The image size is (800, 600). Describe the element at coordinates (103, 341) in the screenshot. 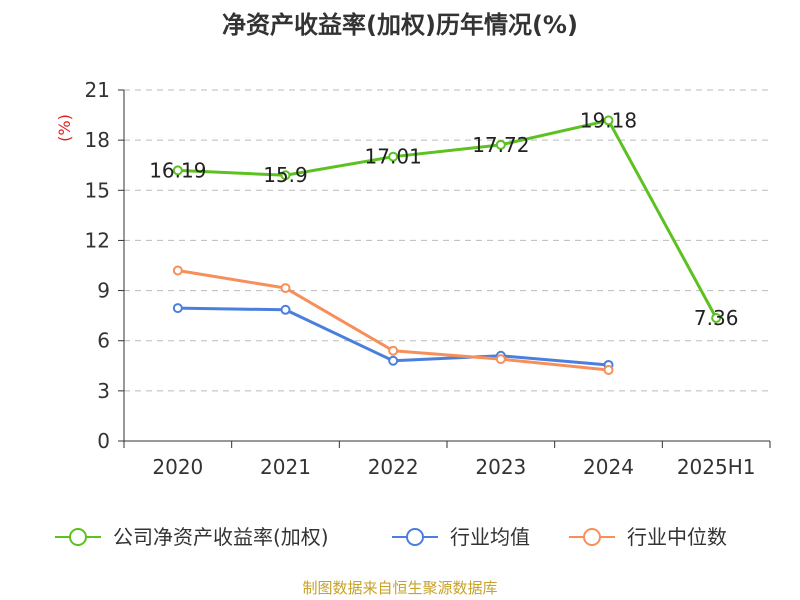

I see `y-tick-label: 6` at that location.